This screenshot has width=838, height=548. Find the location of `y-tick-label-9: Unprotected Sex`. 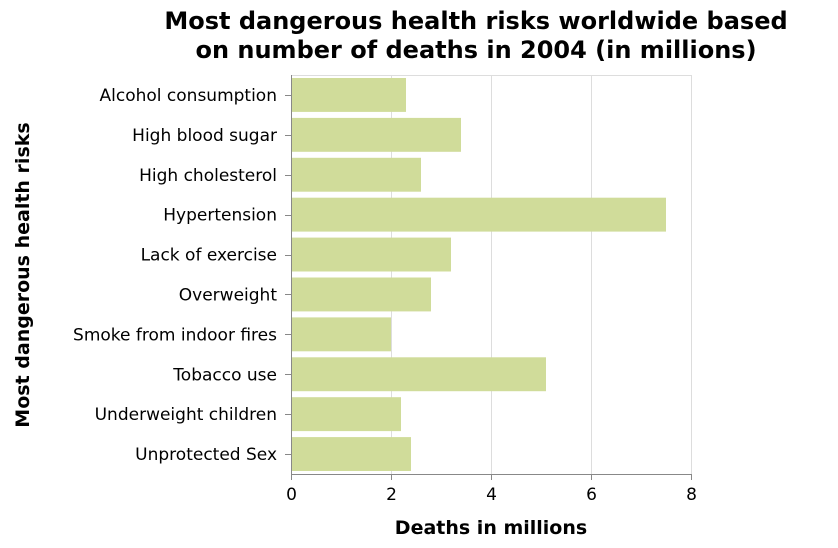

y-tick-label-9: Unprotected Sex is located at coordinates (206, 455).